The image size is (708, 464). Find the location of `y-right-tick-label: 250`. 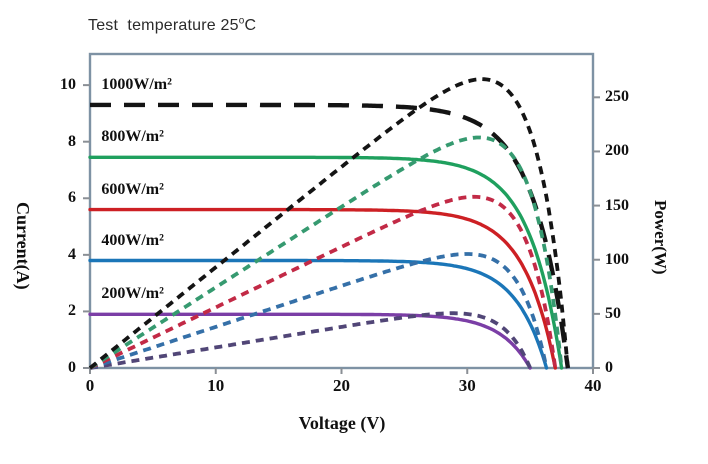

y-right-tick-label: 250 is located at coordinates (617, 97).